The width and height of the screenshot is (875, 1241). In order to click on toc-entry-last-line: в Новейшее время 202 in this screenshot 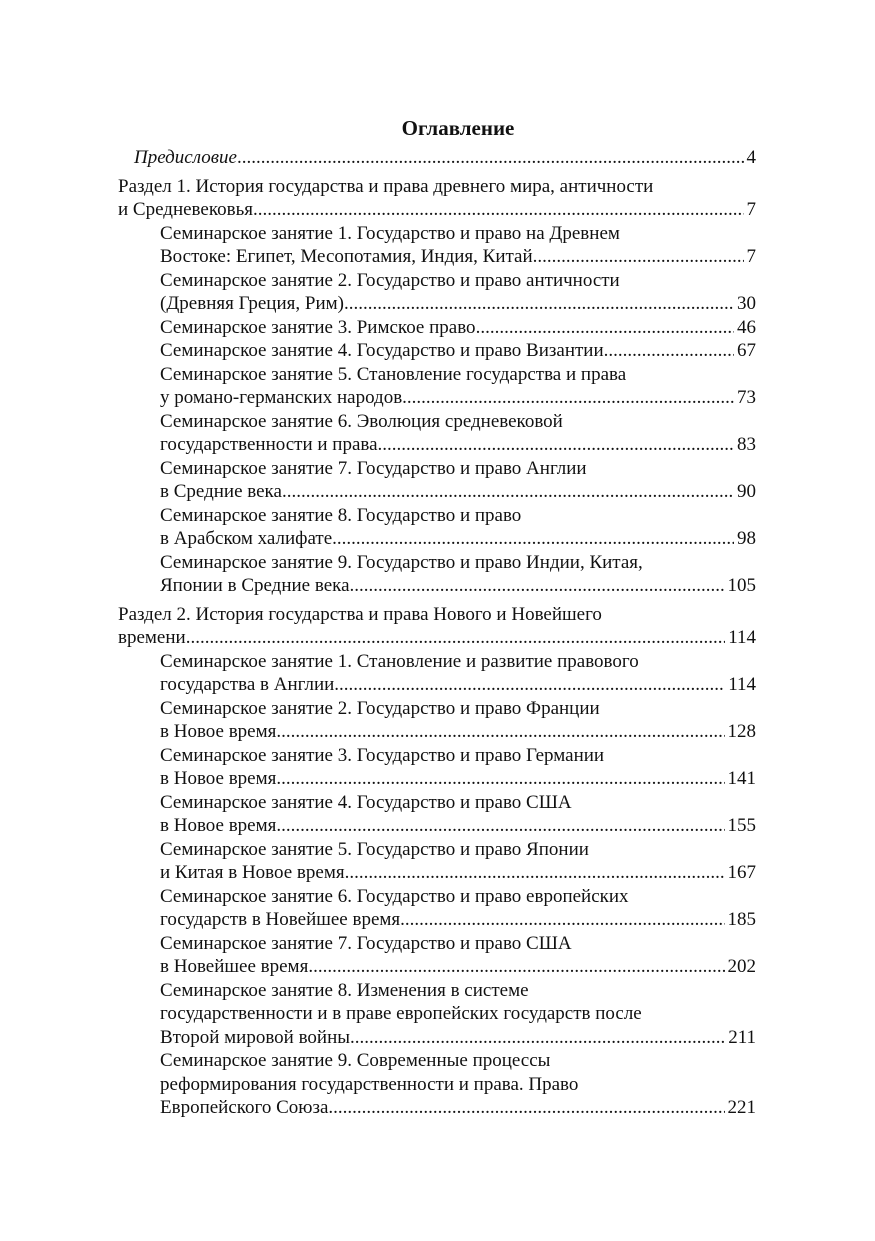, I will do `click(458, 967)`.